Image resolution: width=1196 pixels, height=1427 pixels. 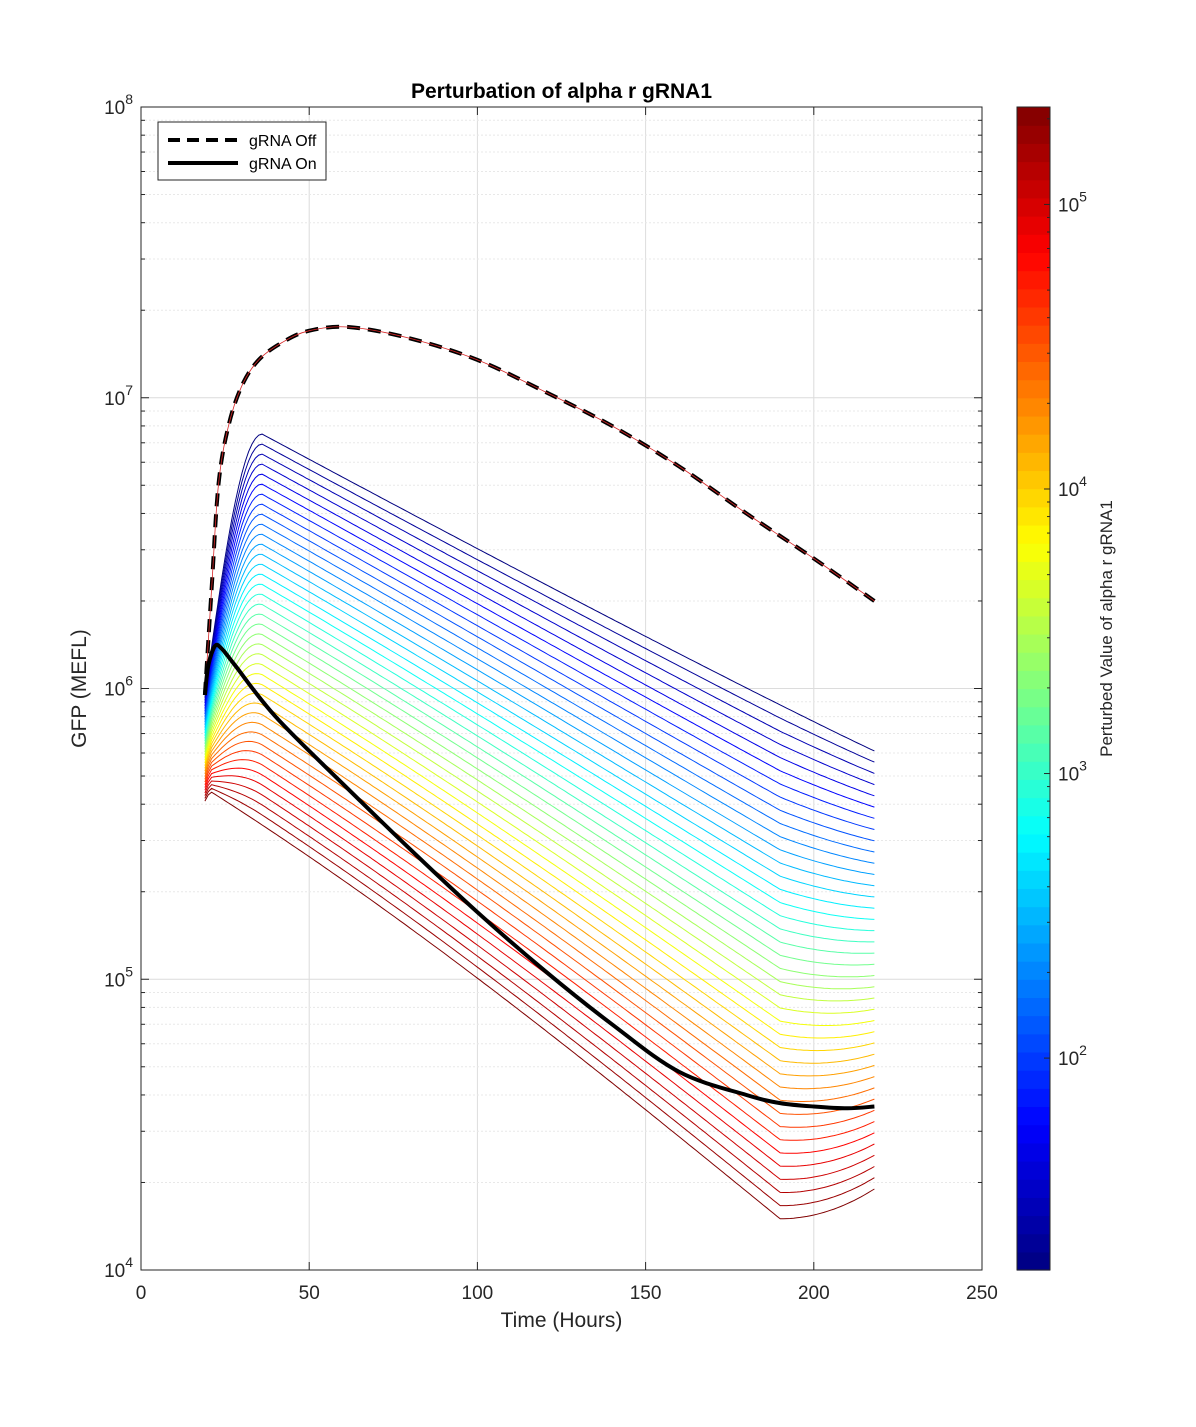 I want to click on legend-box, so click(x=242, y=151).